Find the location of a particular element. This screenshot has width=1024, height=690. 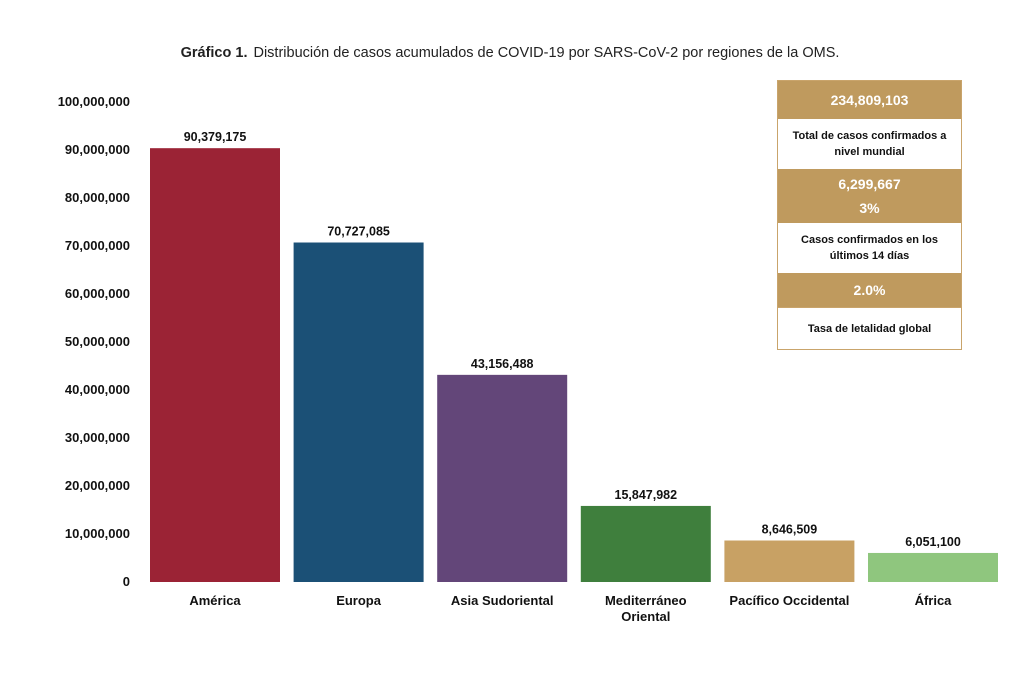

y-tick-label: 60,000,000 is located at coordinates (97, 293).